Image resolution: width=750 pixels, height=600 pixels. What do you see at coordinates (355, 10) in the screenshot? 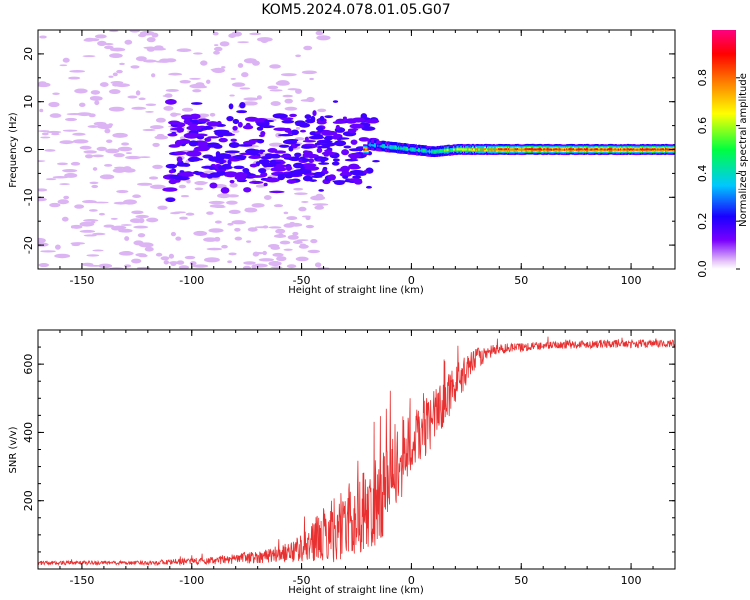
I see `chart-title: KOM5.2024.078.01.05.G07` at bounding box center [355, 10].